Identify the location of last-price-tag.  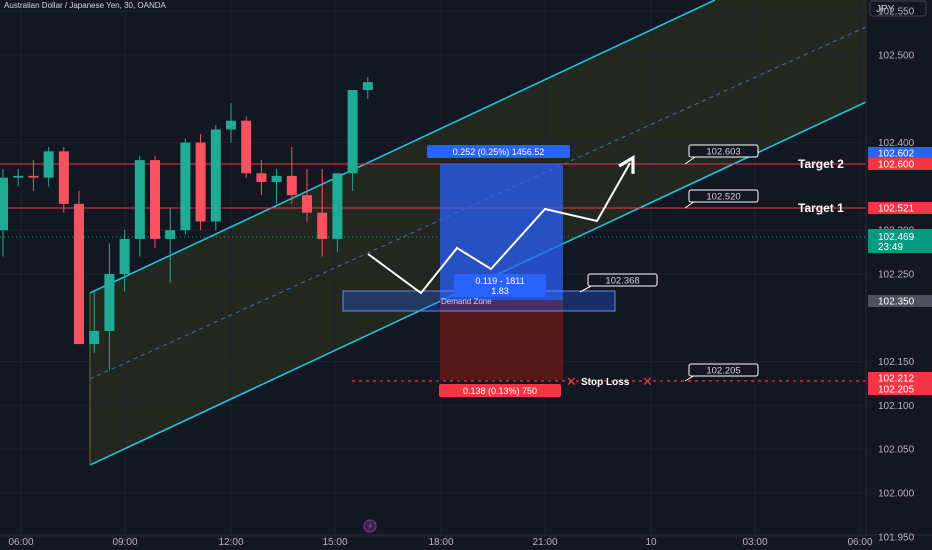
(900, 241).